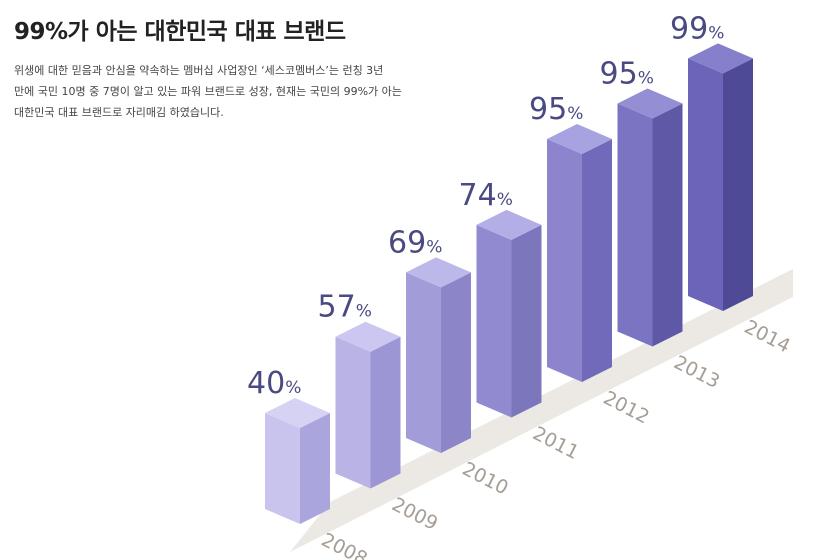  What do you see at coordinates (485, 479) in the screenshot?
I see `year-label: 2010` at bounding box center [485, 479].